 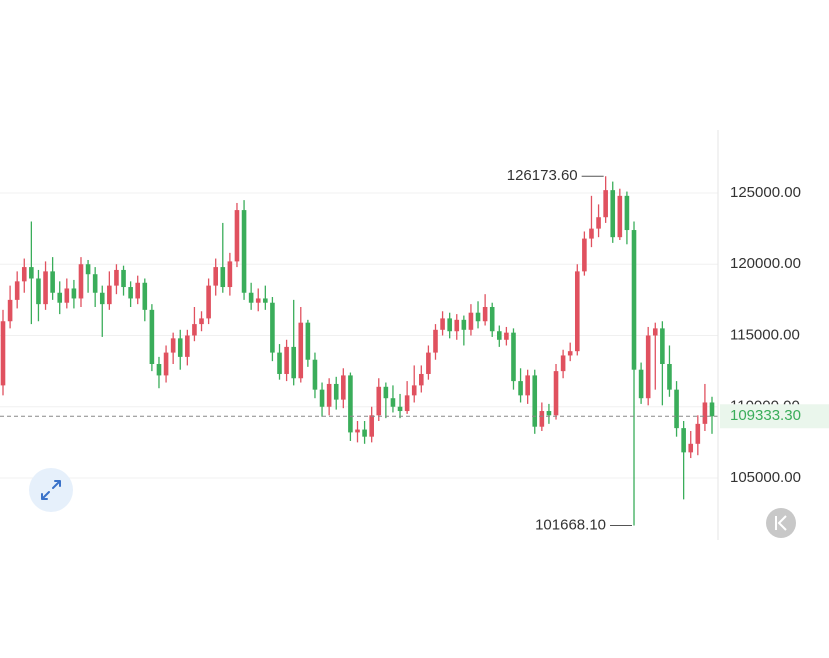 I want to click on expand-icon, so click(x=51, y=490).